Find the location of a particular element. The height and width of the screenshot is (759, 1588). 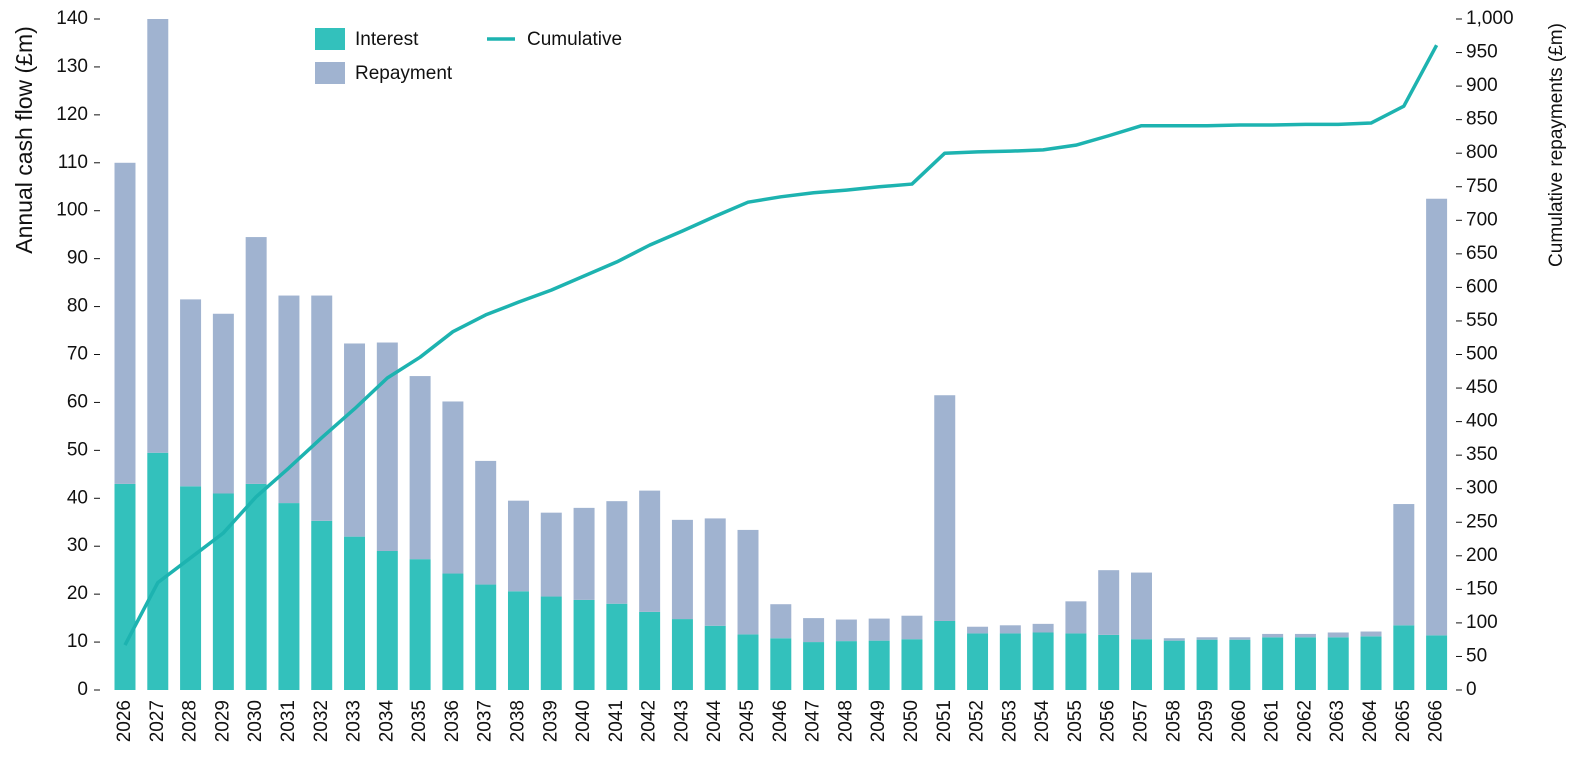

y-tick-label: 30 is located at coordinates (77, 545).